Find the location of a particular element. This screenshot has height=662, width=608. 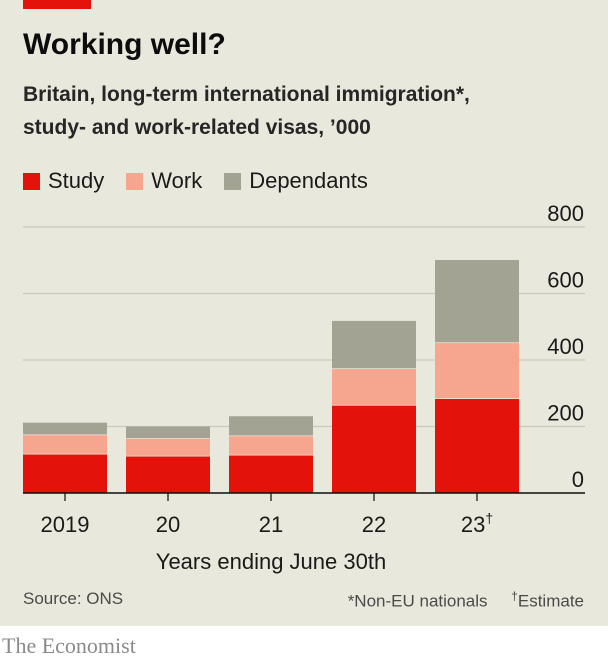

x-axis-label: Years ending June 30th is located at coordinates (271, 561).